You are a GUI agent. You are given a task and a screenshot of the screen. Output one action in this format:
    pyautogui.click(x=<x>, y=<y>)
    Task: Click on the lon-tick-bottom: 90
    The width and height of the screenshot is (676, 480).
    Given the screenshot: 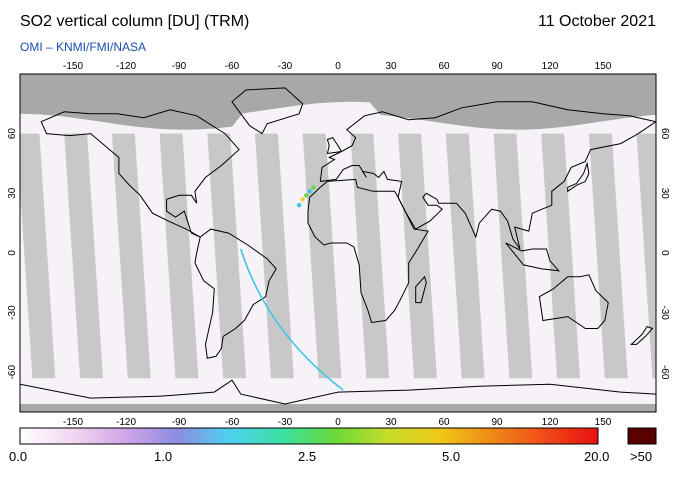 What is the action you would take?
    pyautogui.click(x=497, y=422)
    